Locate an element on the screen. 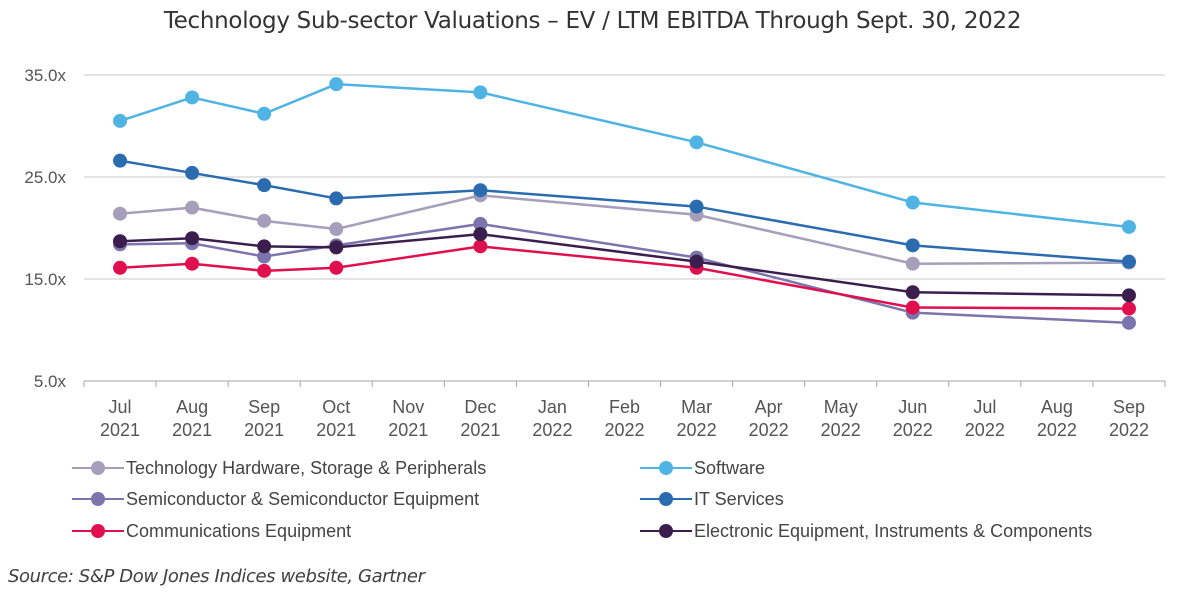 The image size is (1185, 595). y-tick-label: 5.0x is located at coordinates (50, 381).